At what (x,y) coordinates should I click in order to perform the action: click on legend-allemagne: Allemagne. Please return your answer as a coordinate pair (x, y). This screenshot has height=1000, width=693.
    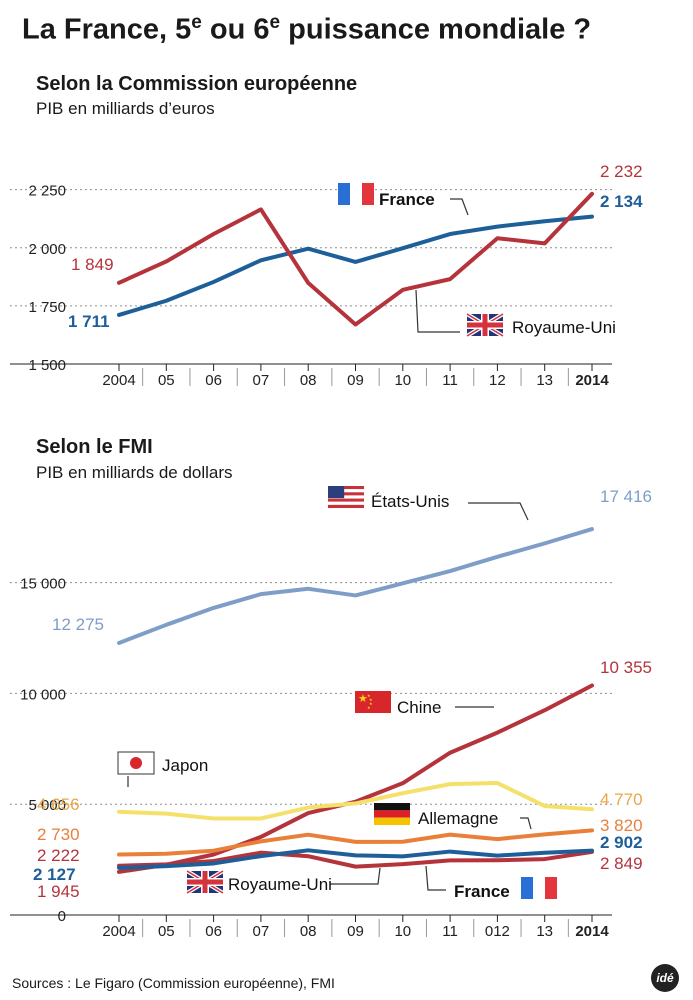
    Looking at the image, I should click on (453, 816).